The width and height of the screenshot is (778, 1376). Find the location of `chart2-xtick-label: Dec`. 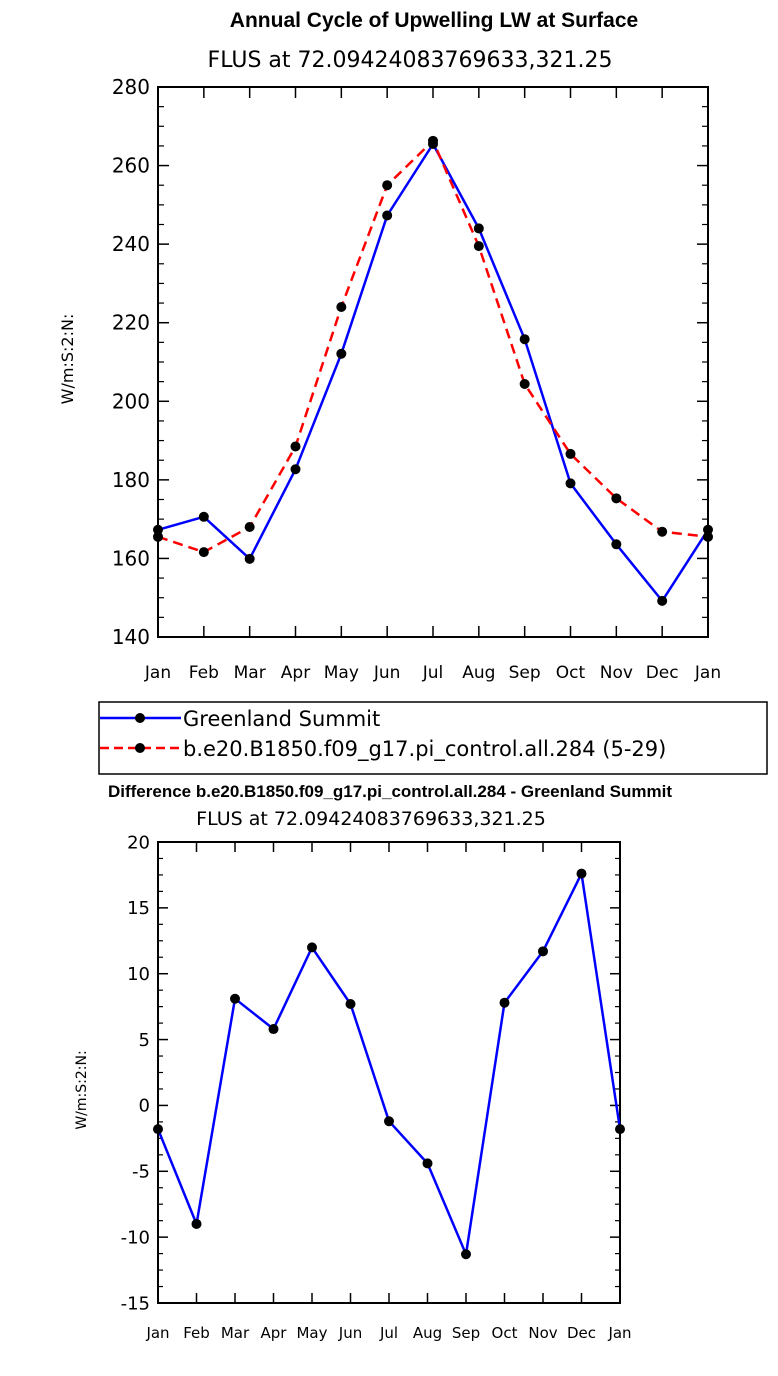

chart2-xtick-label: Dec is located at coordinates (581, 1333).